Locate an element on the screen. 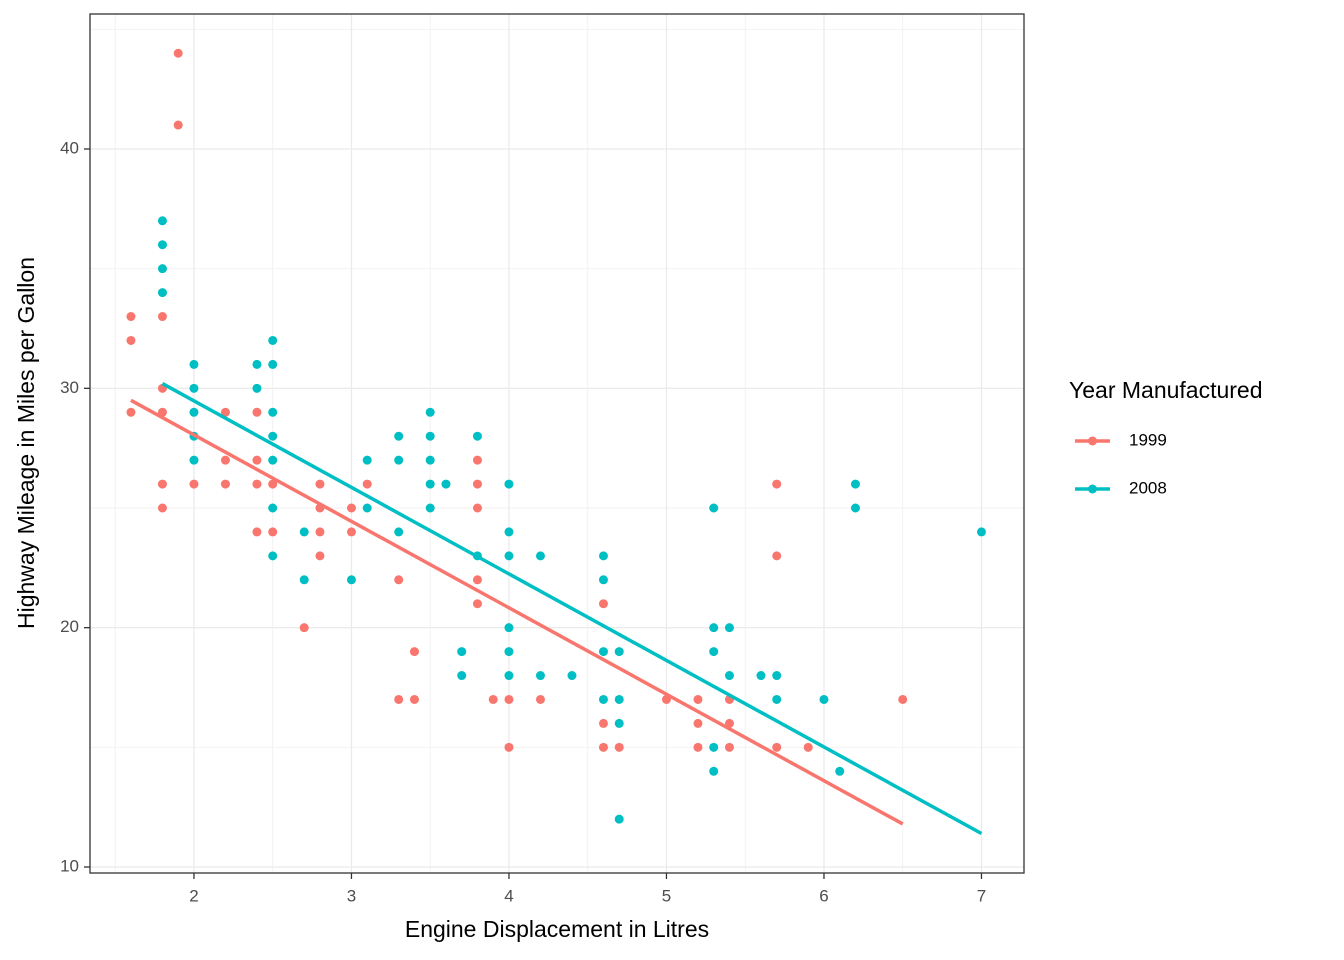  legend-label: 2008 is located at coordinates (1148, 487).